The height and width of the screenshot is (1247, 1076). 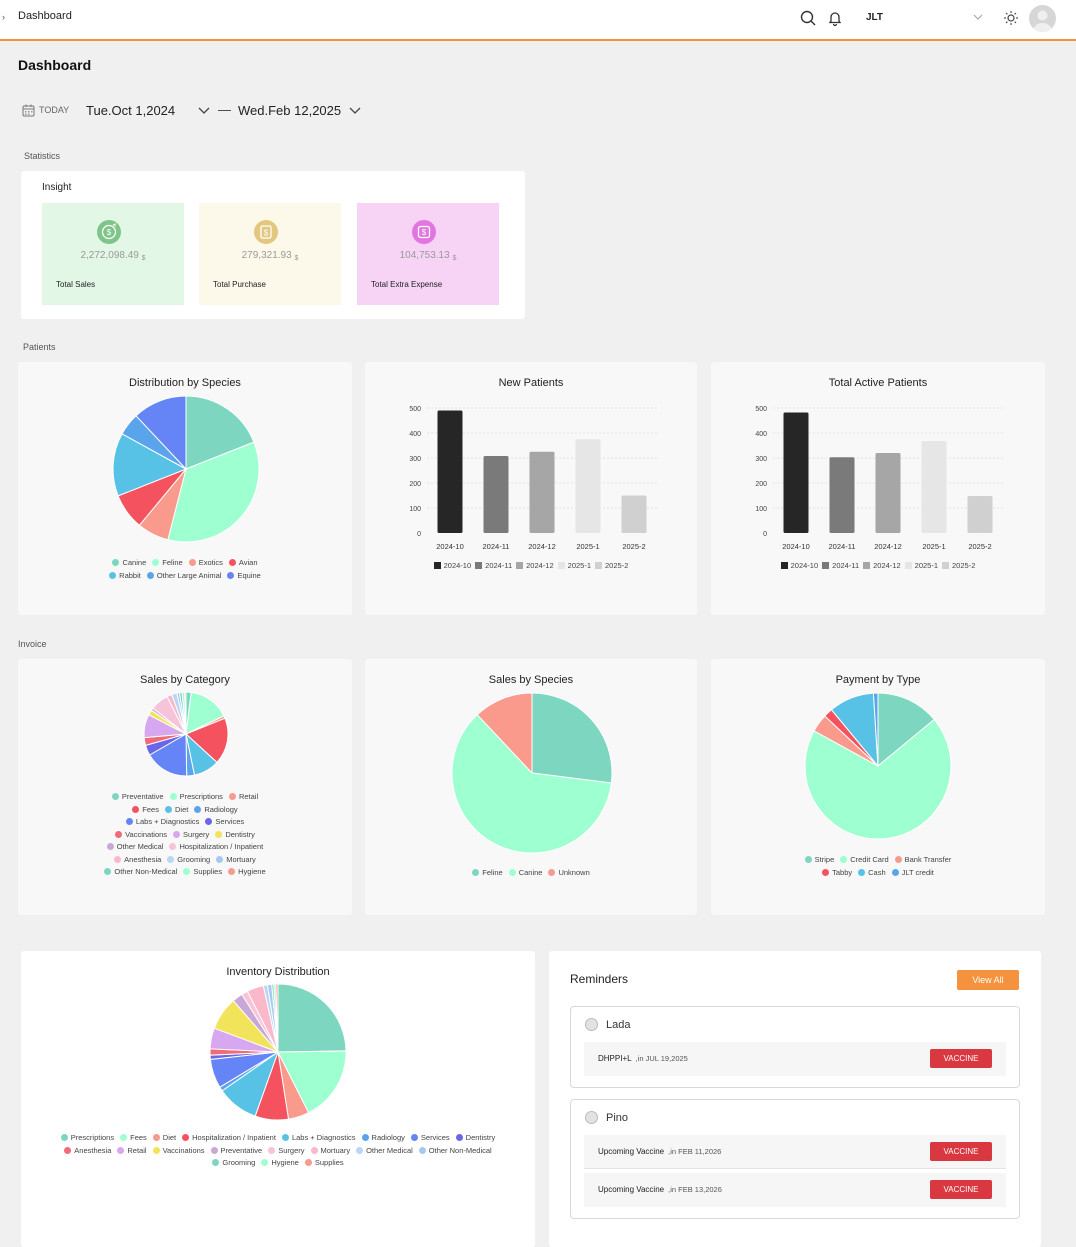 I want to click on legend-item: Cash, so click(x=872, y=873).